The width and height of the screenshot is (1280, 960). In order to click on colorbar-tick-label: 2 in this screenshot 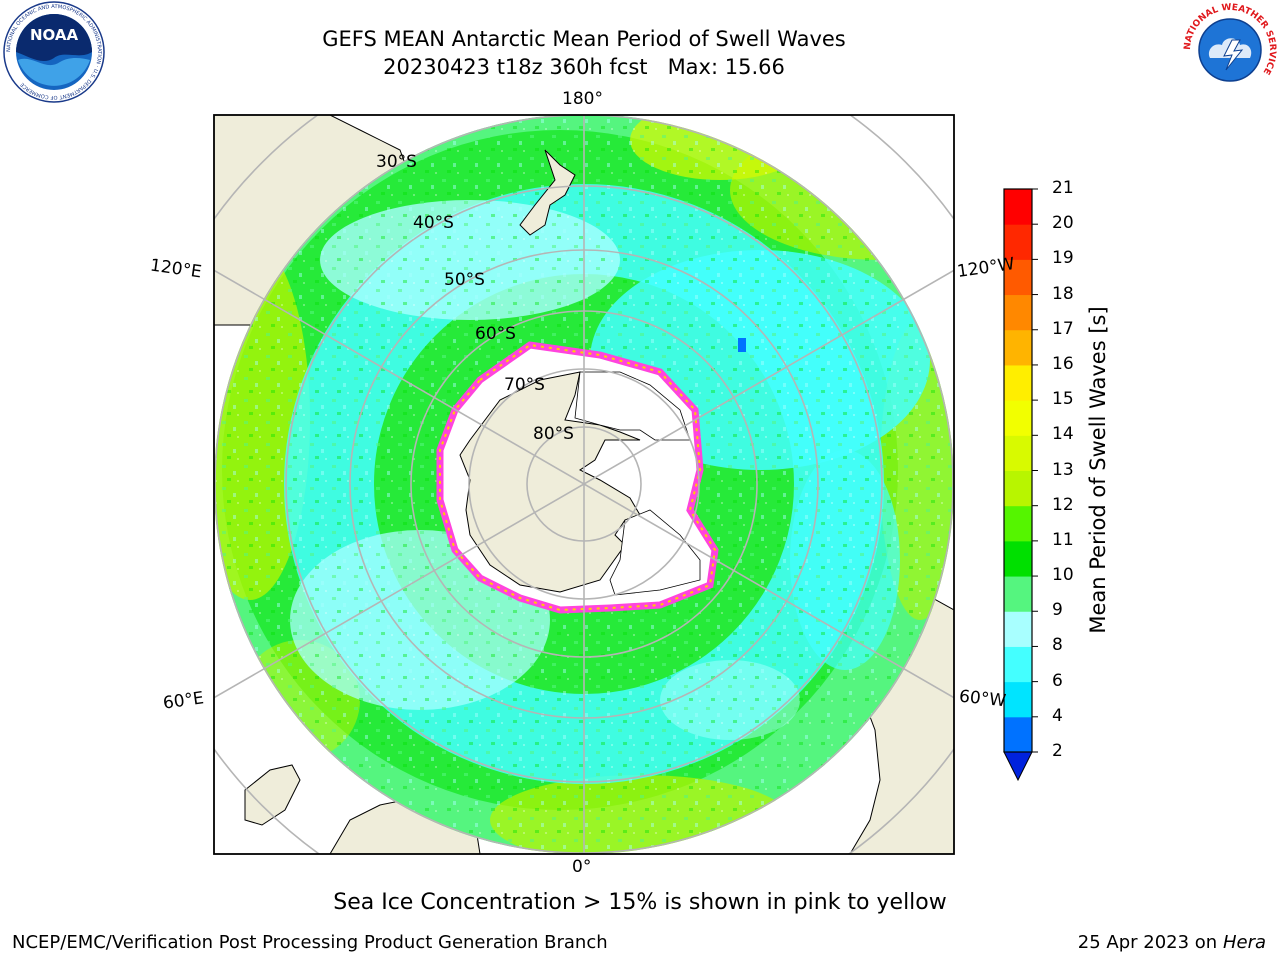, I will do `click(1057, 751)`.